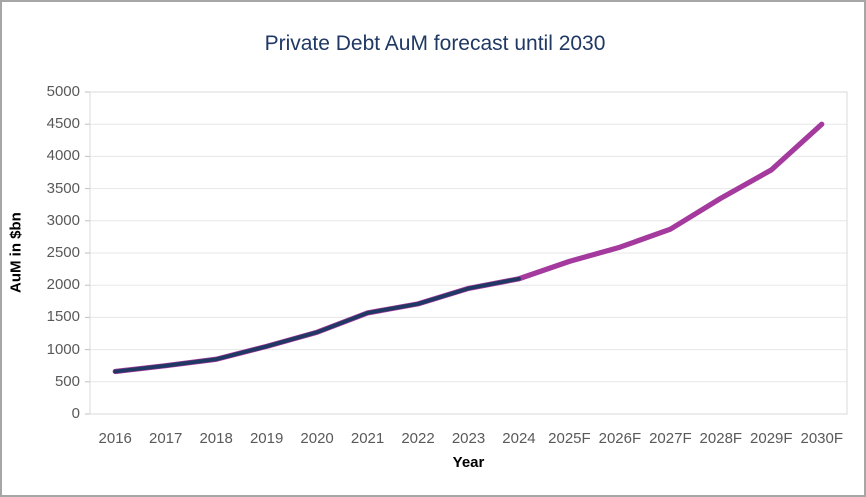  Describe the element at coordinates (519, 438) in the screenshot. I see `x-tick-label: 2024` at that location.